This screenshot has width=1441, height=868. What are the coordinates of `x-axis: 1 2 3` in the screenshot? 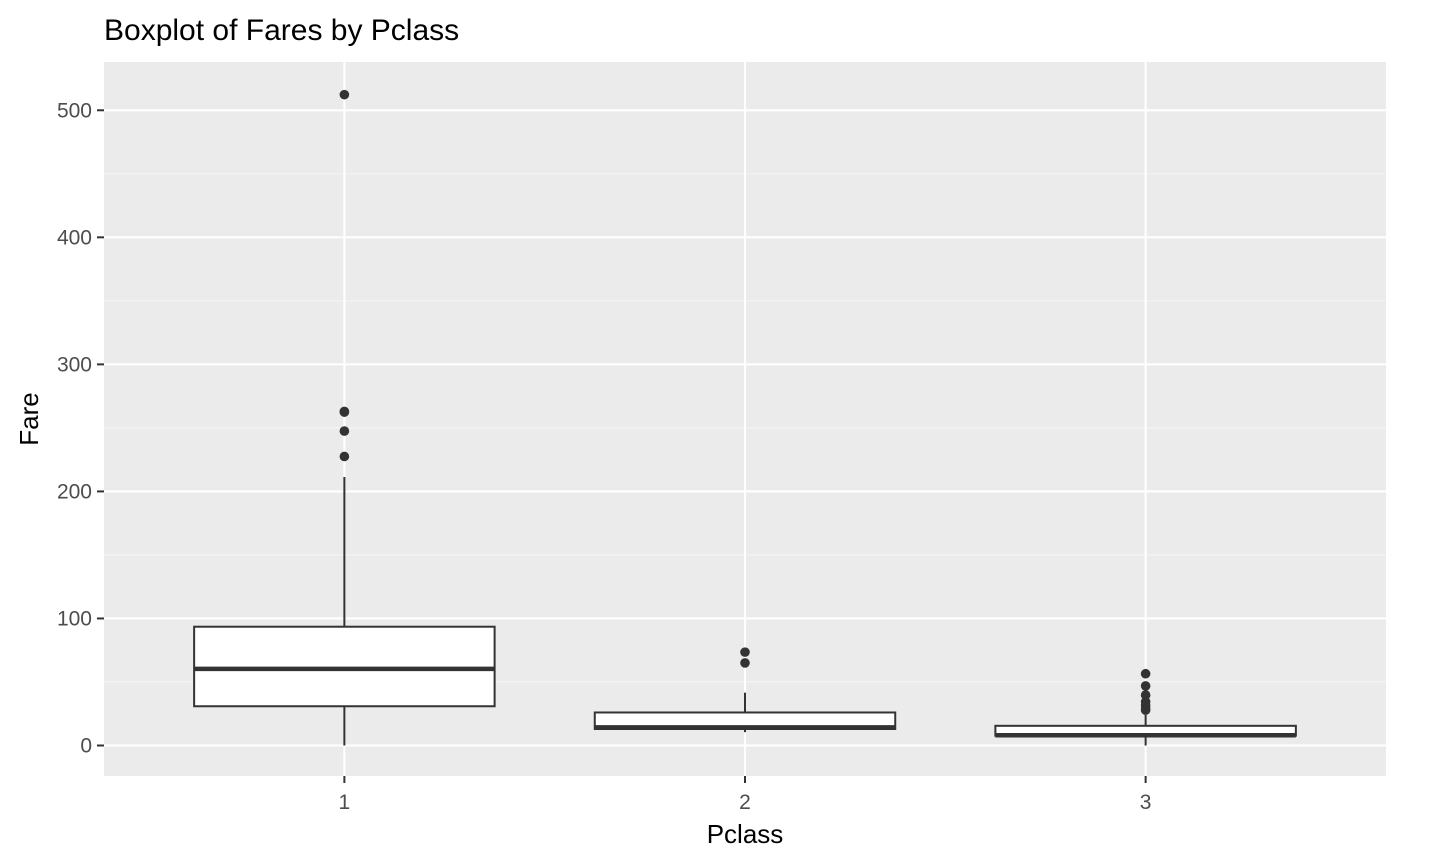 It's located at (745, 795).